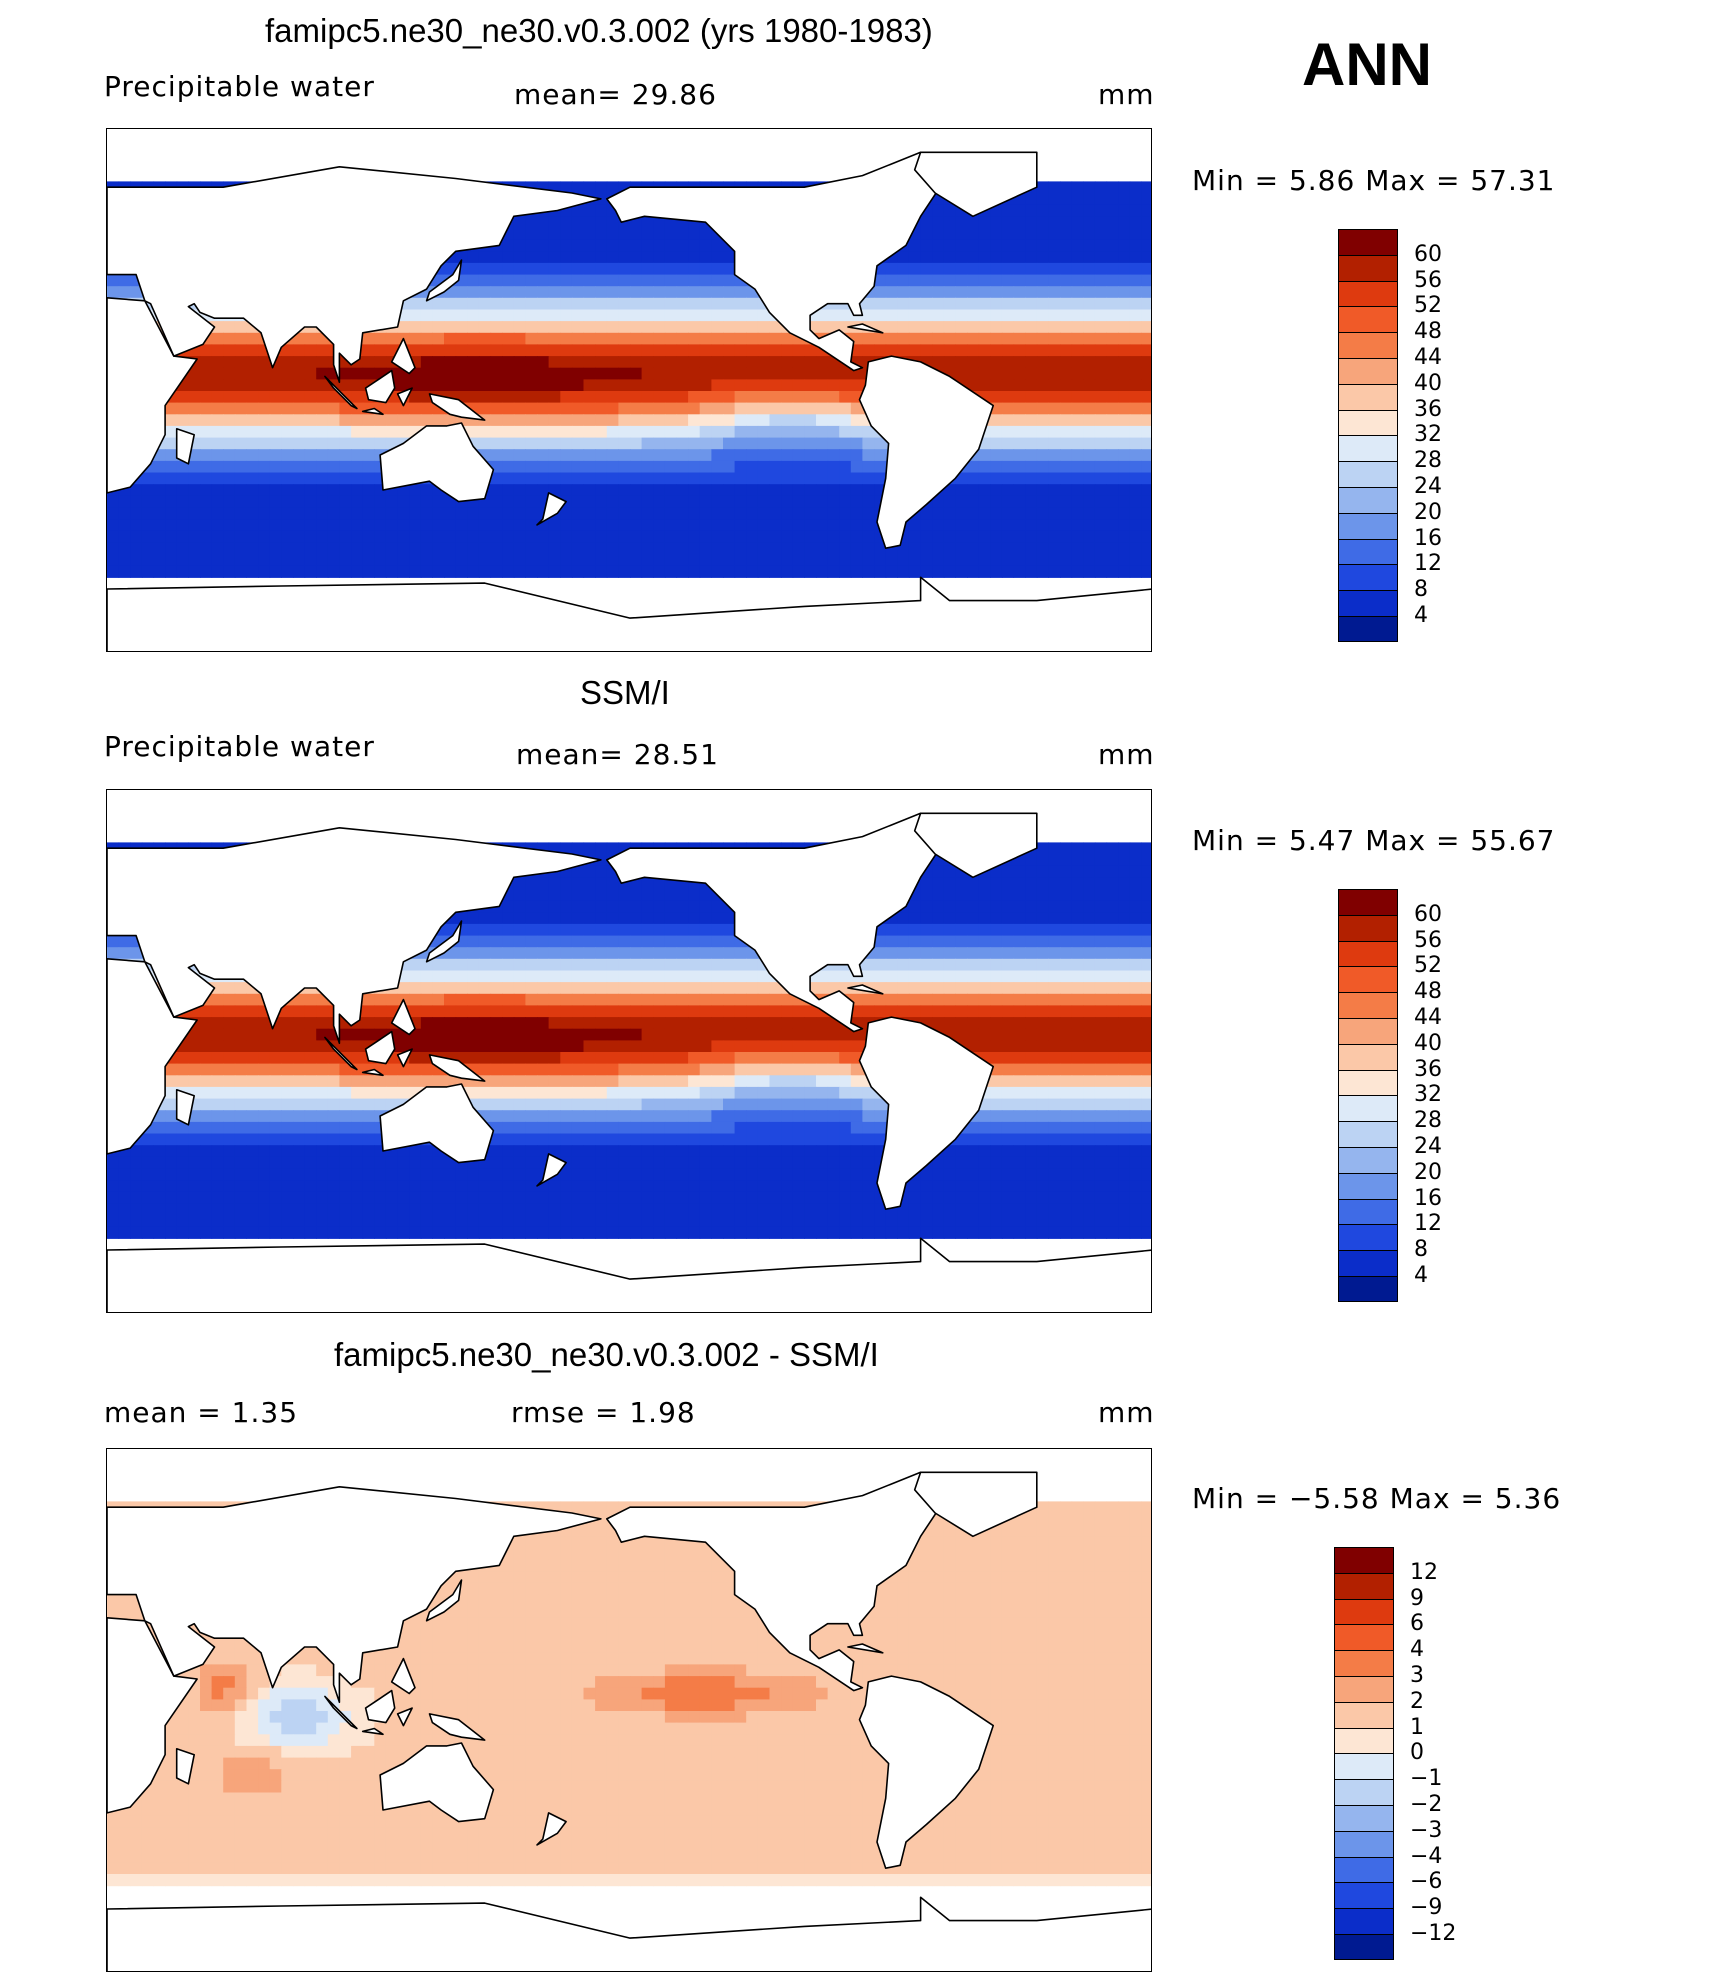 The height and width of the screenshot is (1974, 1710). What do you see at coordinates (1428, 486) in the screenshot?
I see `colorbar-tick-label: 24` at bounding box center [1428, 486].